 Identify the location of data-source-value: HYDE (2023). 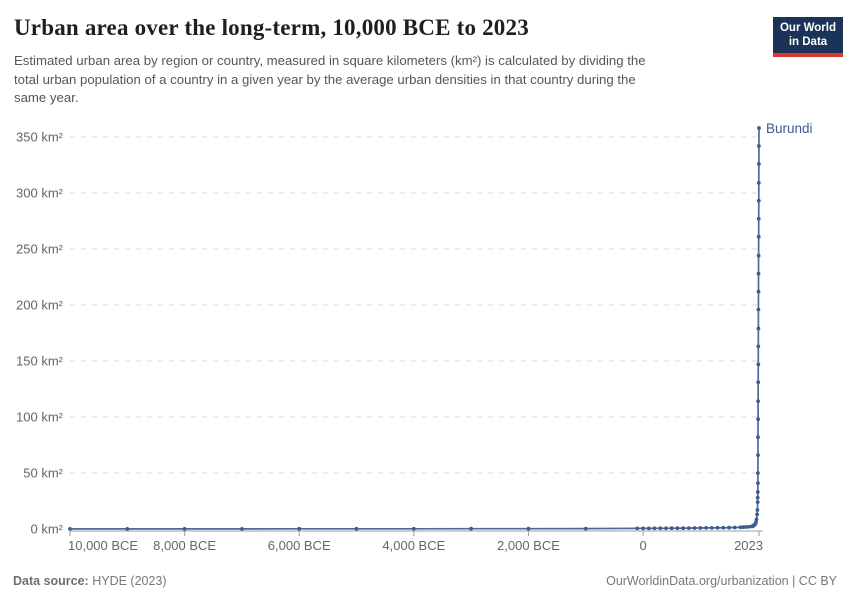
(127, 581).